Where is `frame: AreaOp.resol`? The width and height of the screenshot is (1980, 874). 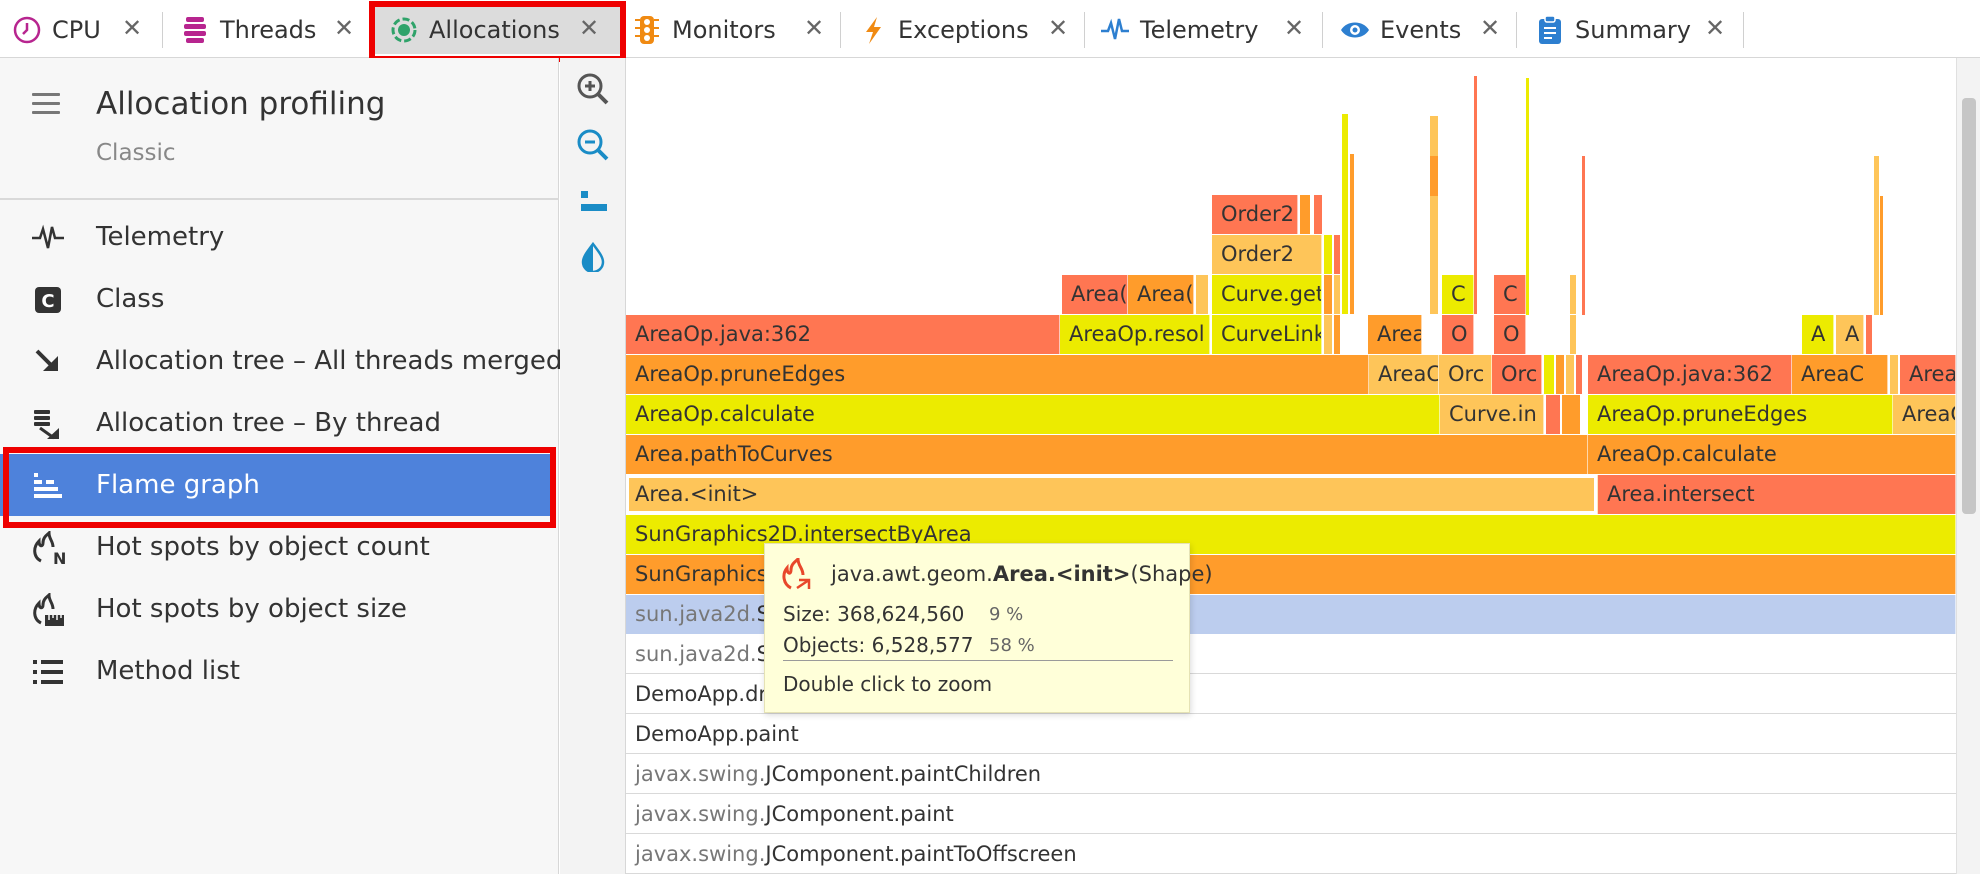 frame: AreaOp.resol is located at coordinates (1135, 334).